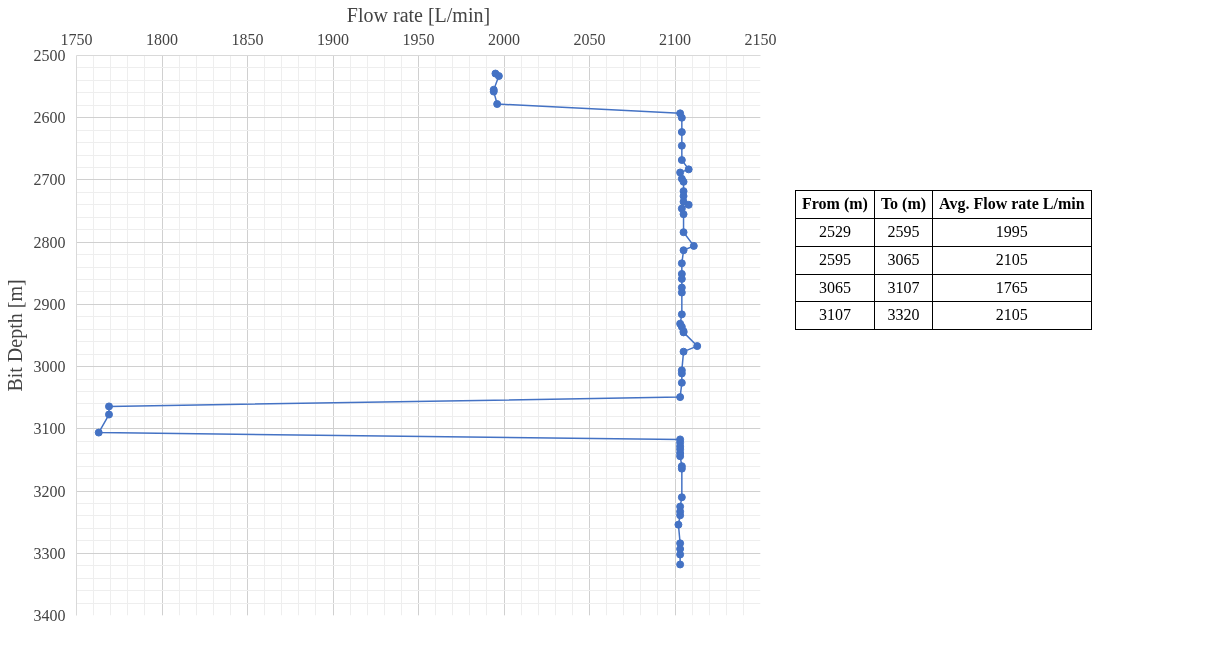  Describe the element at coordinates (162, 39) in the screenshot. I see `x-tick-label: 1800` at that location.